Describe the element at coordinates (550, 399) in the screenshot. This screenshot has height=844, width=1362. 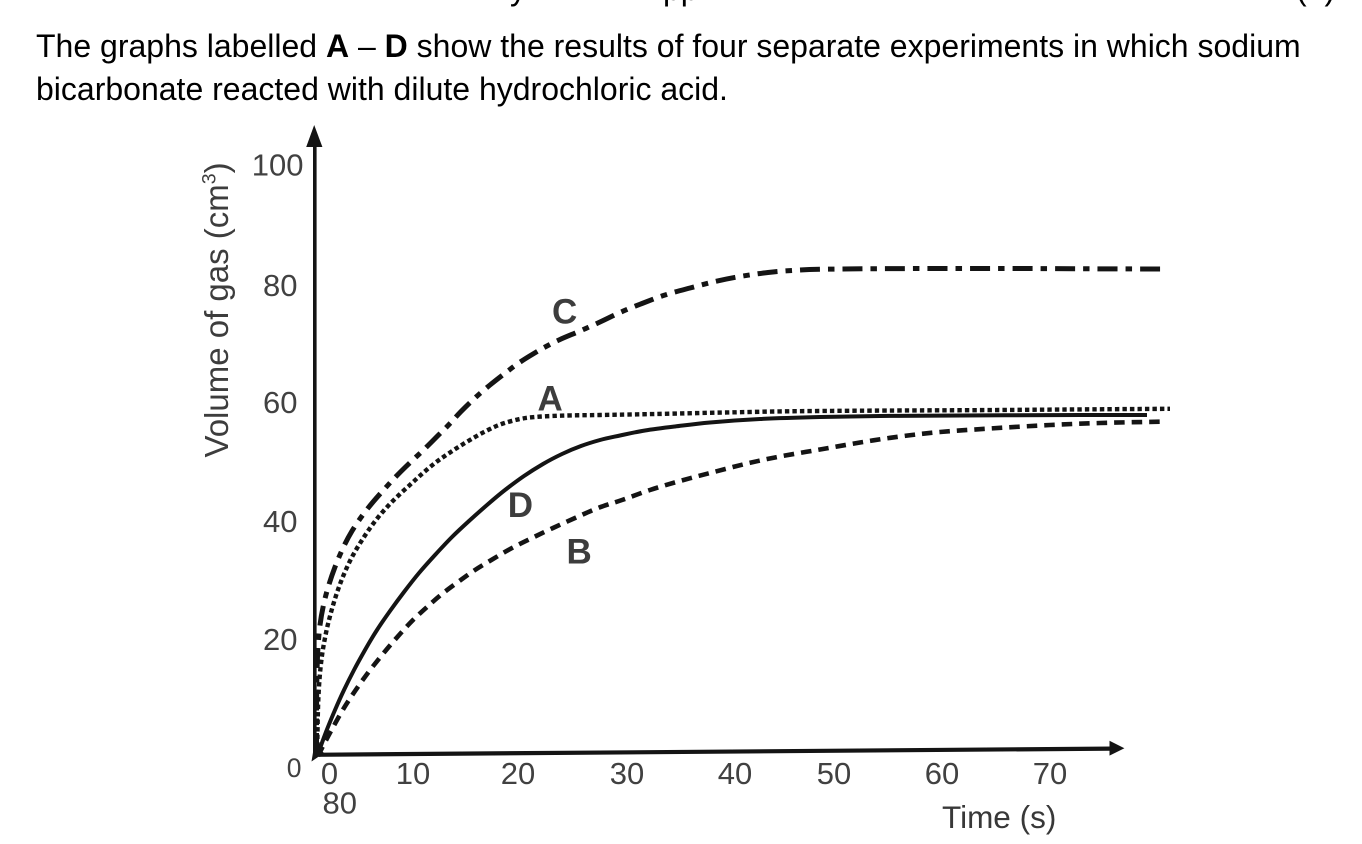
I see `svg-text: A` at that location.